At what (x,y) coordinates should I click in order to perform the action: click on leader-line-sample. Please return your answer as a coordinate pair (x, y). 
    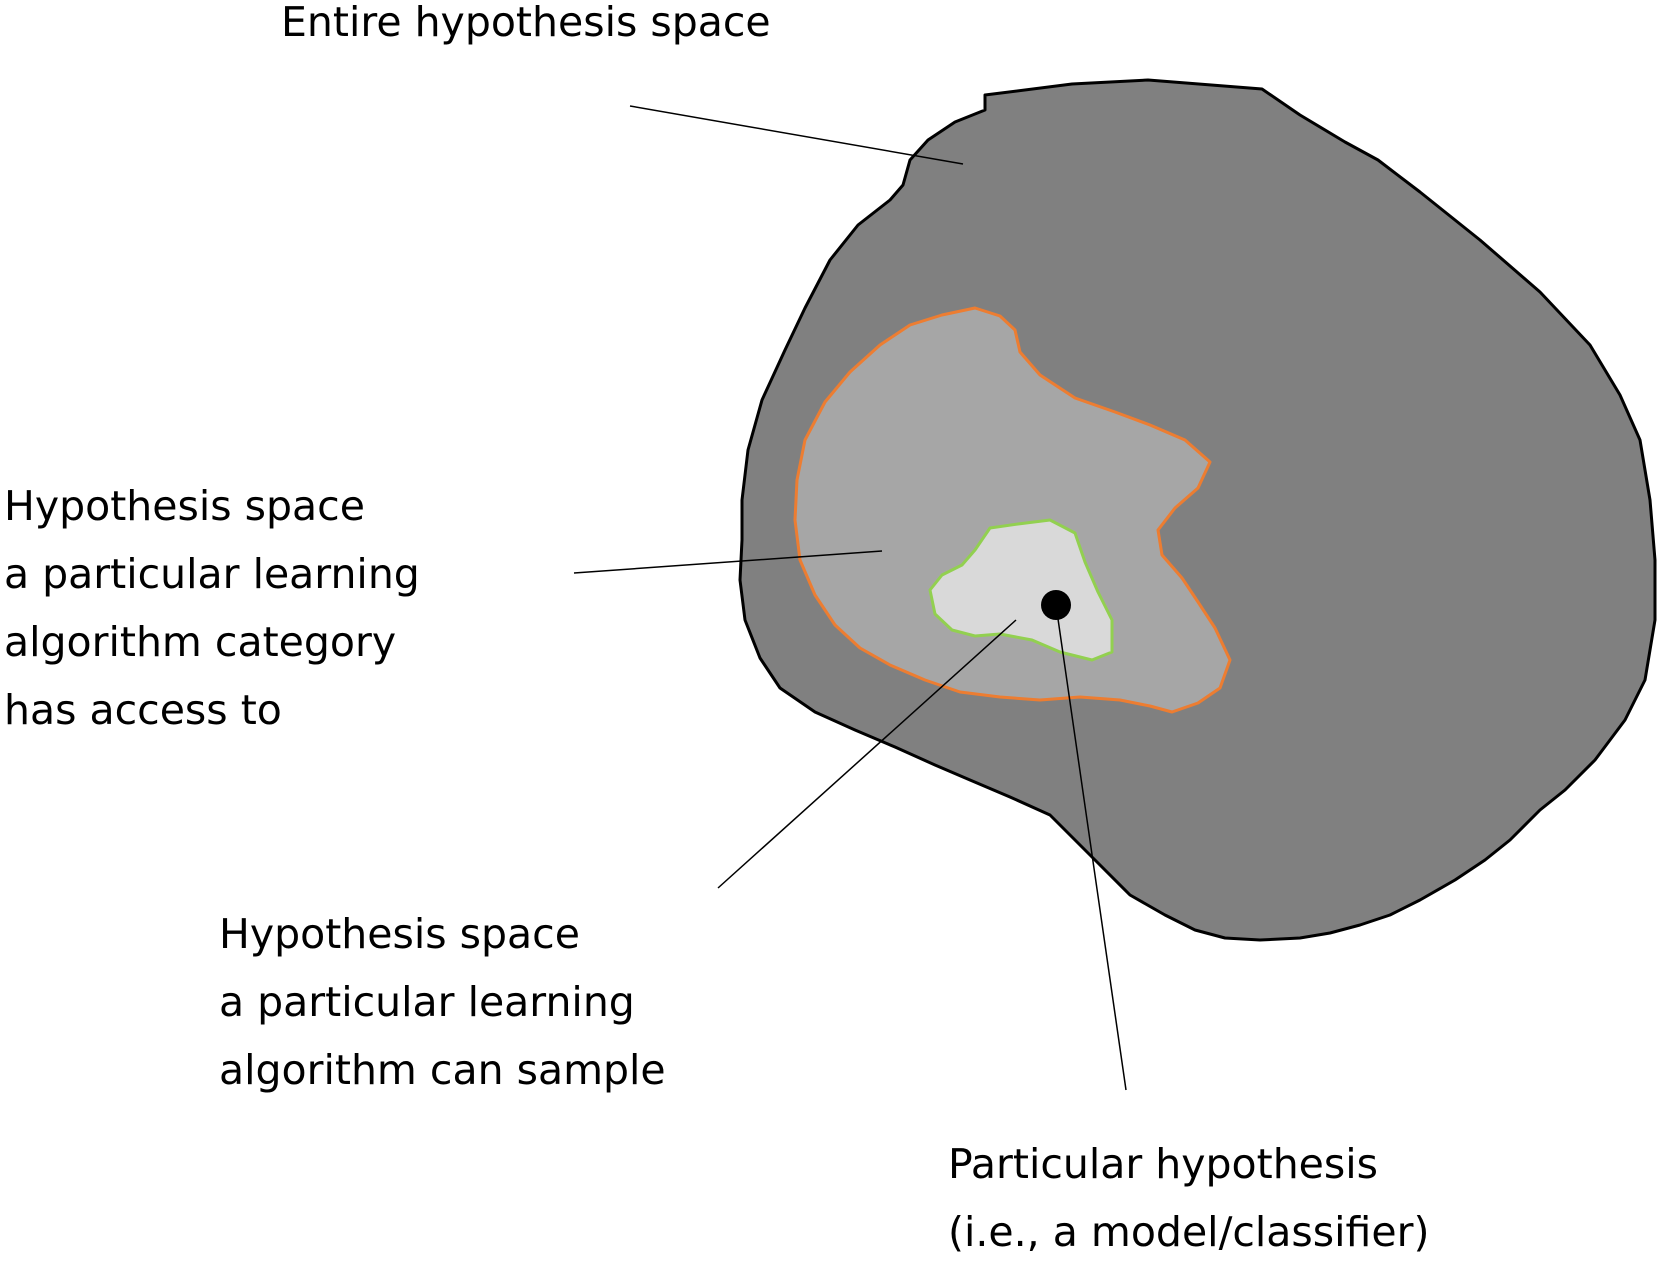
    Looking at the image, I should click on (867, 754).